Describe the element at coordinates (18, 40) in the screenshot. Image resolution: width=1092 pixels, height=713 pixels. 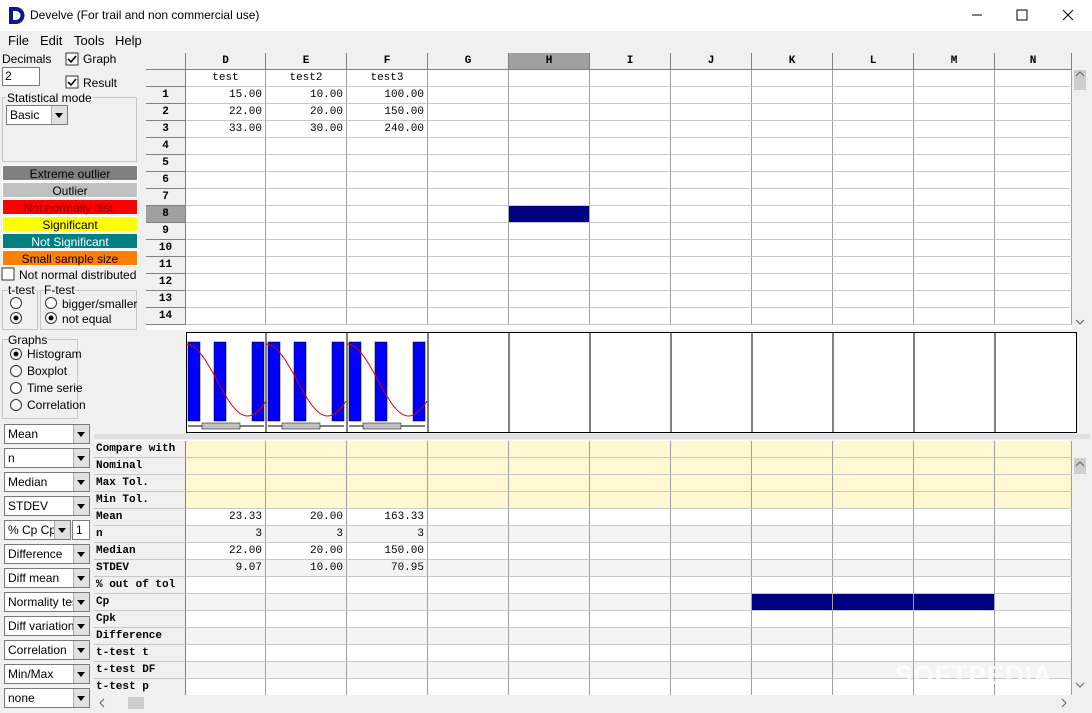
I see `menu-item: File` at that location.